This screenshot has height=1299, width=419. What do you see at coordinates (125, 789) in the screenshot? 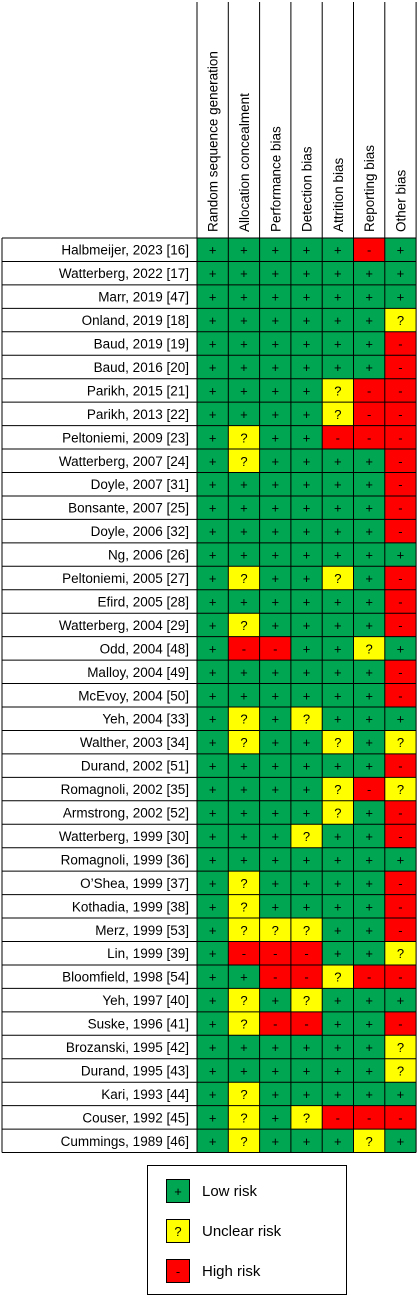
I see `study-label: Romagnoli, 2002 [35]` at bounding box center [125, 789].